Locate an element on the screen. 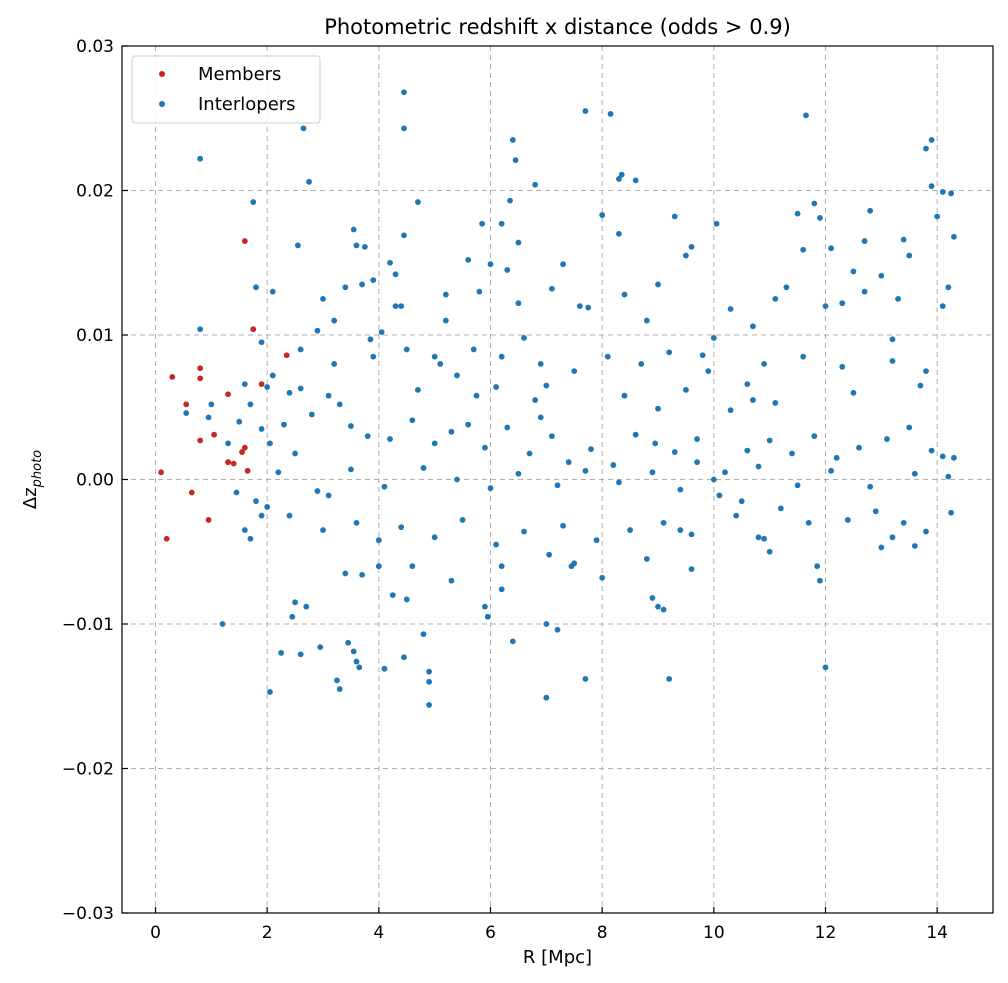  y-tick-label: −0.03 is located at coordinates (88, 914).